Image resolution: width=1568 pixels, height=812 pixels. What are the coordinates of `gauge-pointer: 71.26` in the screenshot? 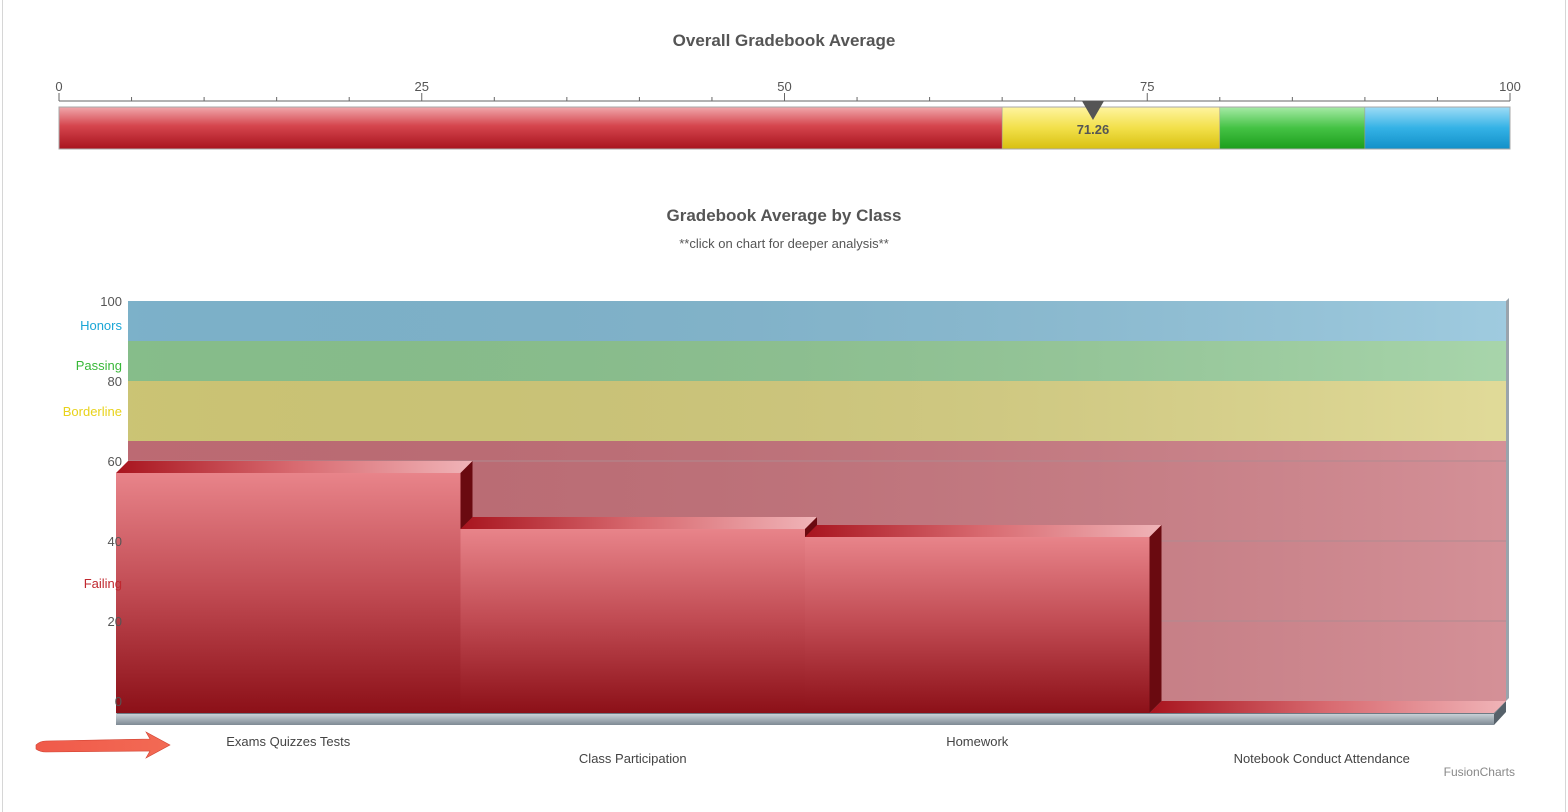 It's located at (1093, 119).